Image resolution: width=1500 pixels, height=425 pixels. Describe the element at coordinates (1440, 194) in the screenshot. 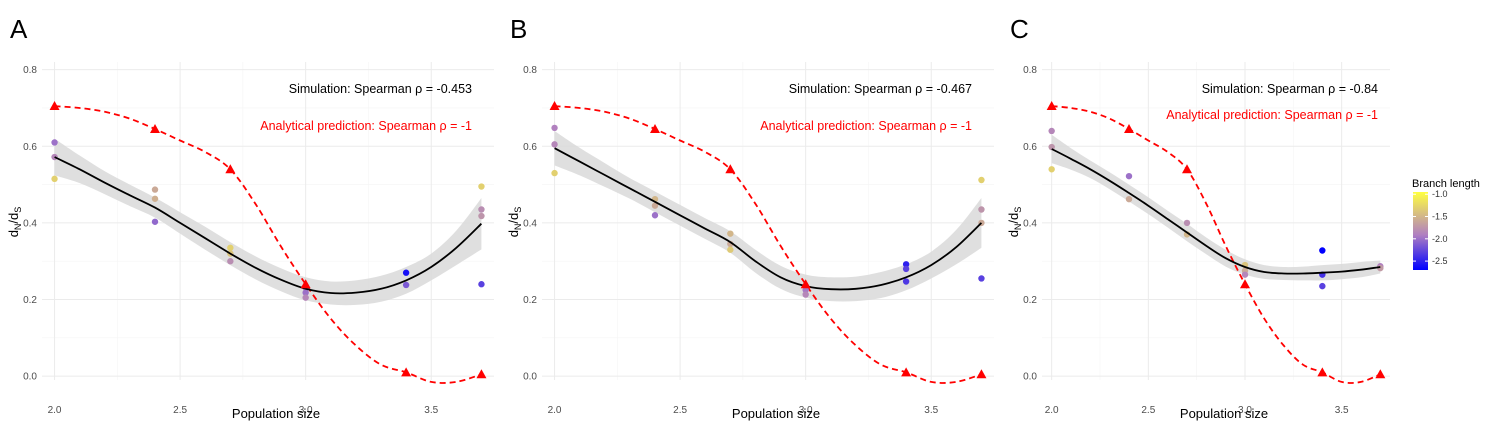

I see `legend-tick-label: -1.0` at that location.